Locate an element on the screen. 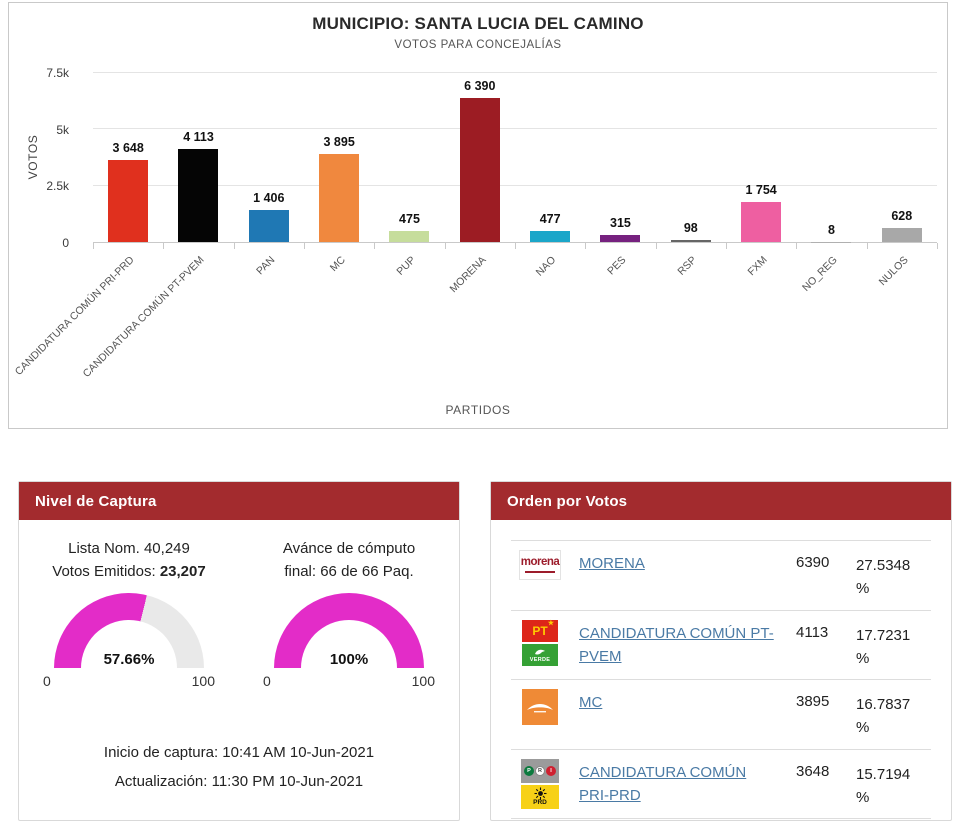  percent-cell: 15.7194 % is located at coordinates (891, 784).